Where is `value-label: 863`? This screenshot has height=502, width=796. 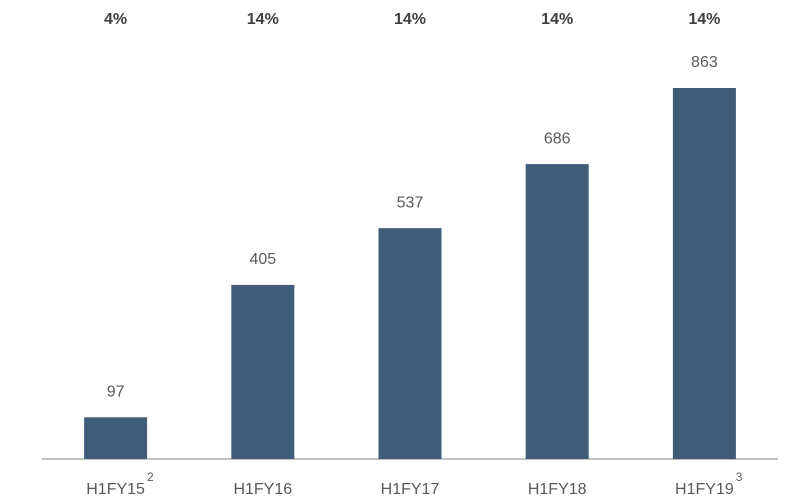
value-label: 863 is located at coordinates (704, 62).